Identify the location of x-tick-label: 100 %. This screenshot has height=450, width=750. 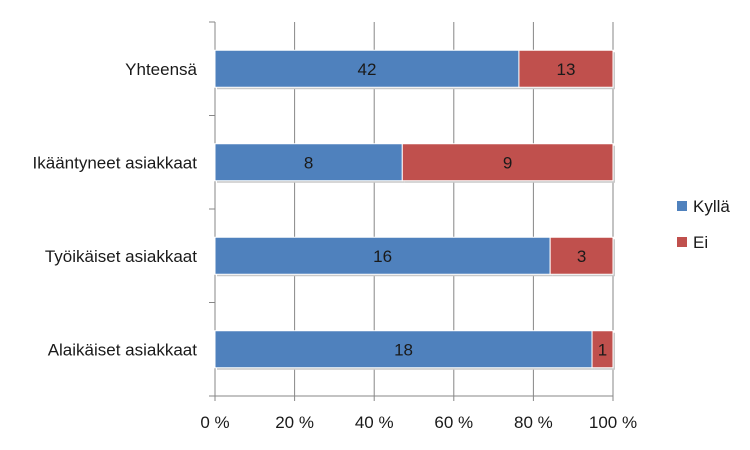
(613, 422).